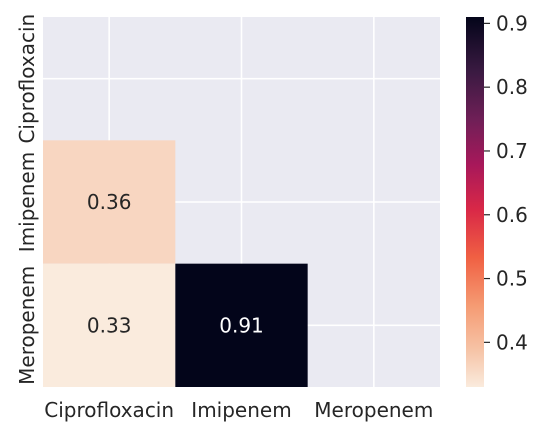 Image resolution: width=540 pixels, height=430 pixels. Describe the element at coordinates (241, 410) in the screenshot. I see `x-tick-label-imipenem: Imipenem` at that location.